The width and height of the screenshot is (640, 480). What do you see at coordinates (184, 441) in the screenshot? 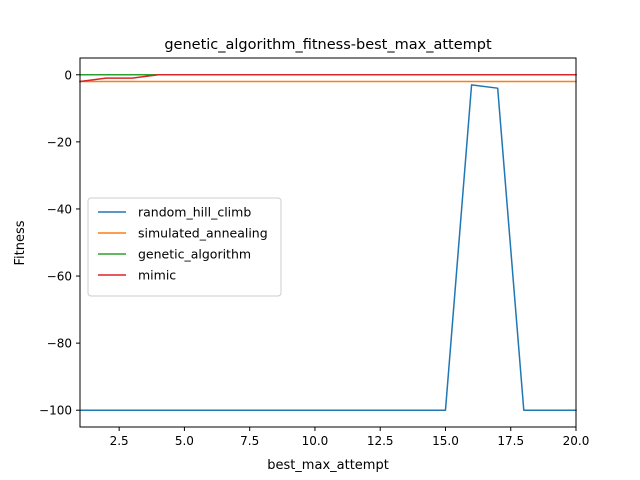
I see `x-tick-label: 5.0` at bounding box center [184, 441].